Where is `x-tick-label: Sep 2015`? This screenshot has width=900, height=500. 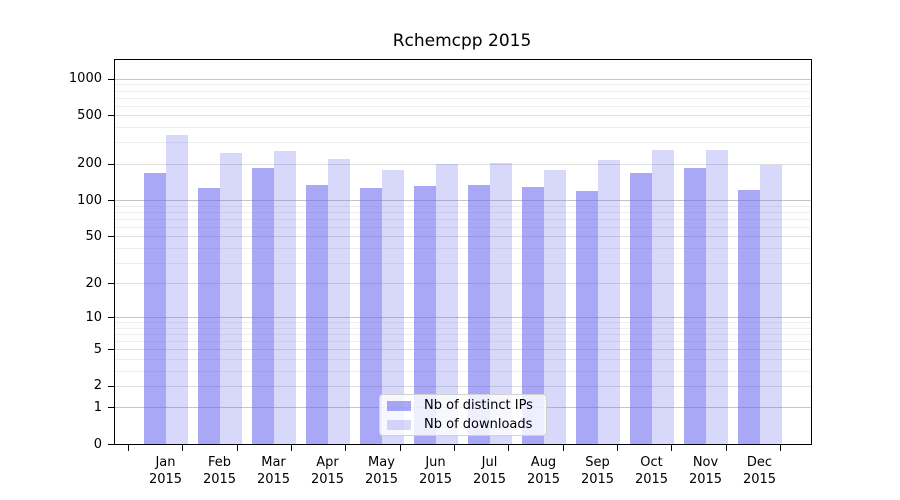 x-tick-label: Sep 2015 is located at coordinates (597, 471).